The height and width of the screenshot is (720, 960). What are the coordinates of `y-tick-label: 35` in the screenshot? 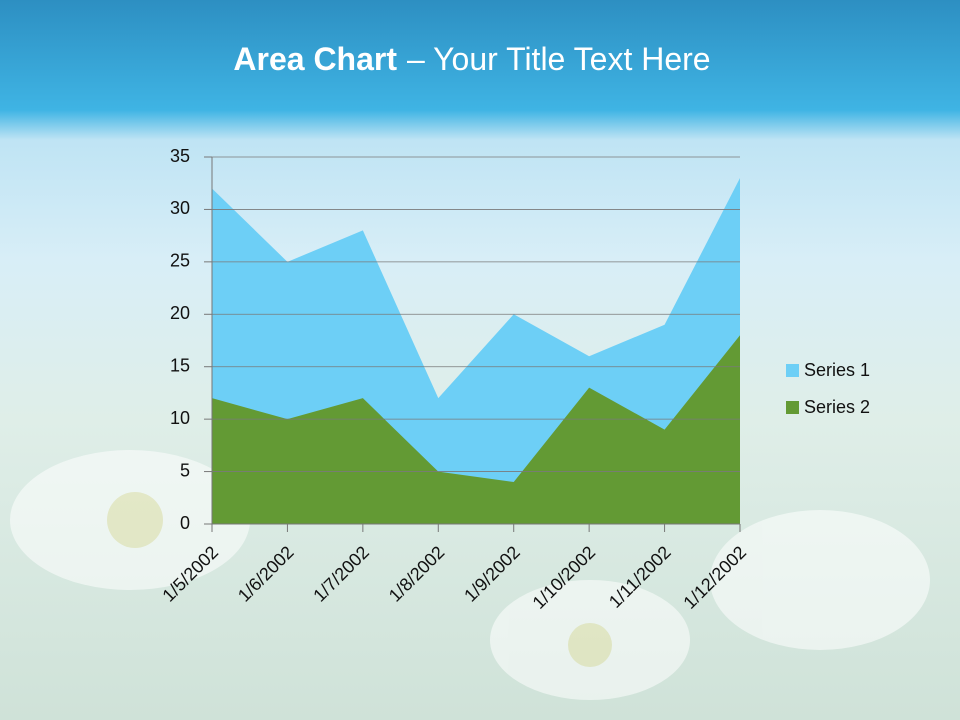 It's located at (180, 156).